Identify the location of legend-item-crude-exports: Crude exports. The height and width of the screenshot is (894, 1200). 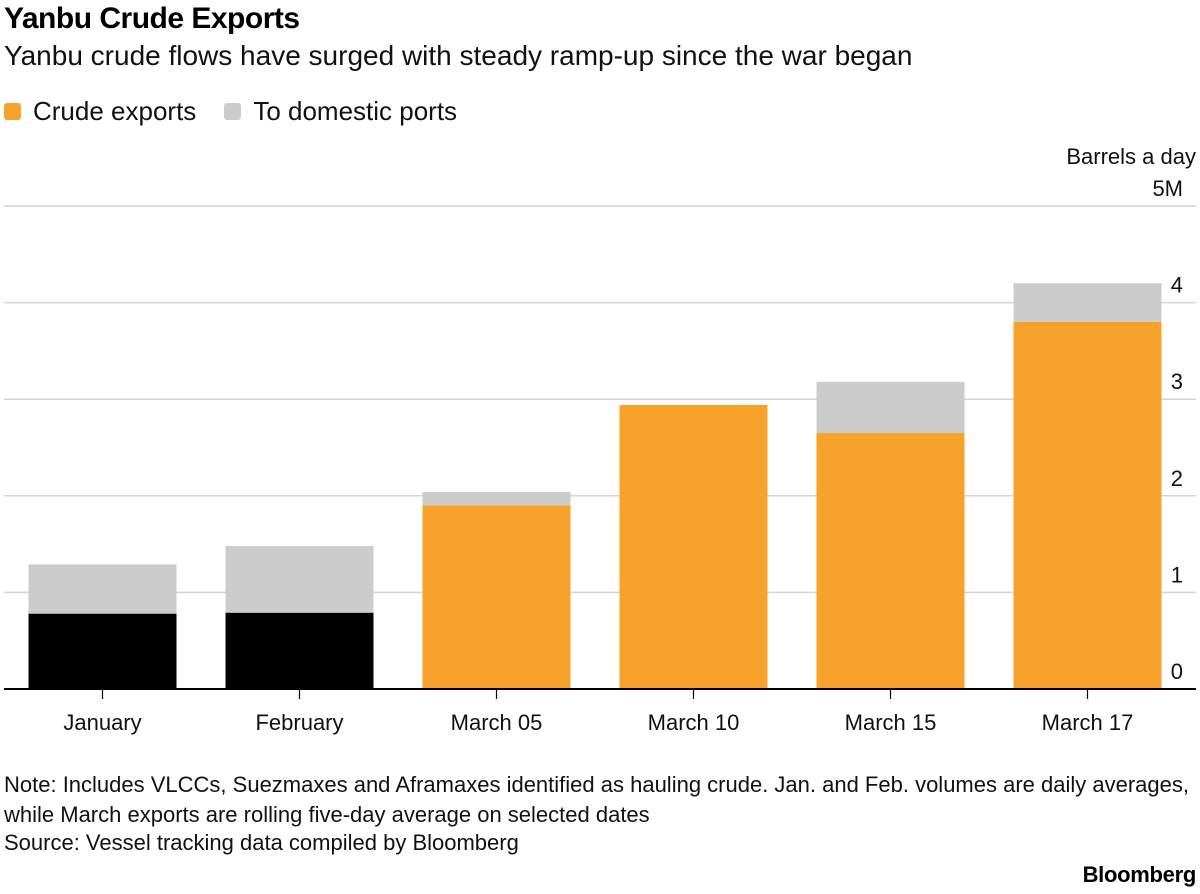
(100, 111).